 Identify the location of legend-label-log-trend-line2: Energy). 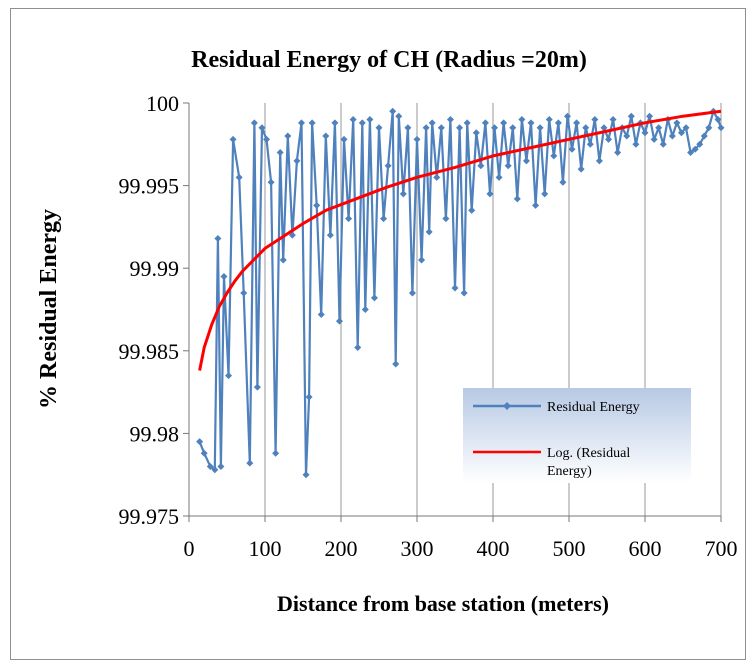
(569, 471).